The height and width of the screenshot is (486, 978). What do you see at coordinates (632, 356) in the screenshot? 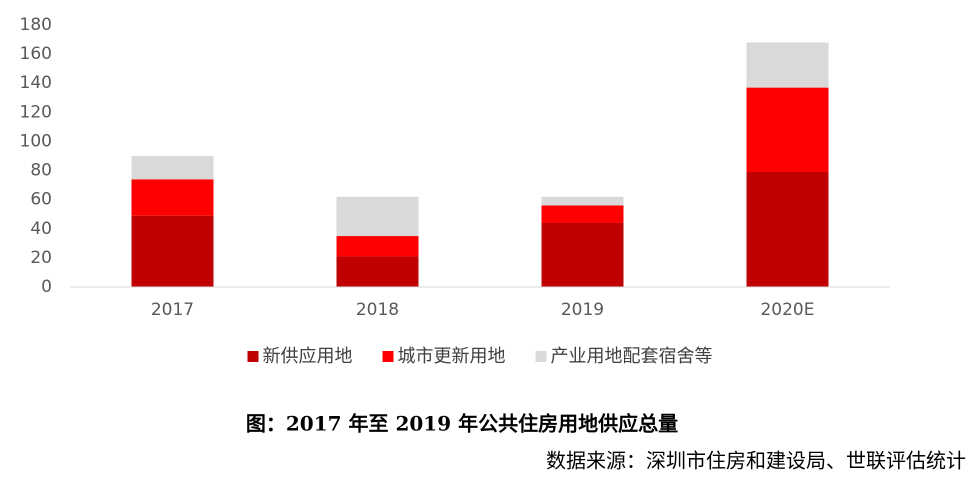
I see `legend-label: 产业用地配套宿舍等` at bounding box center [632, 356].